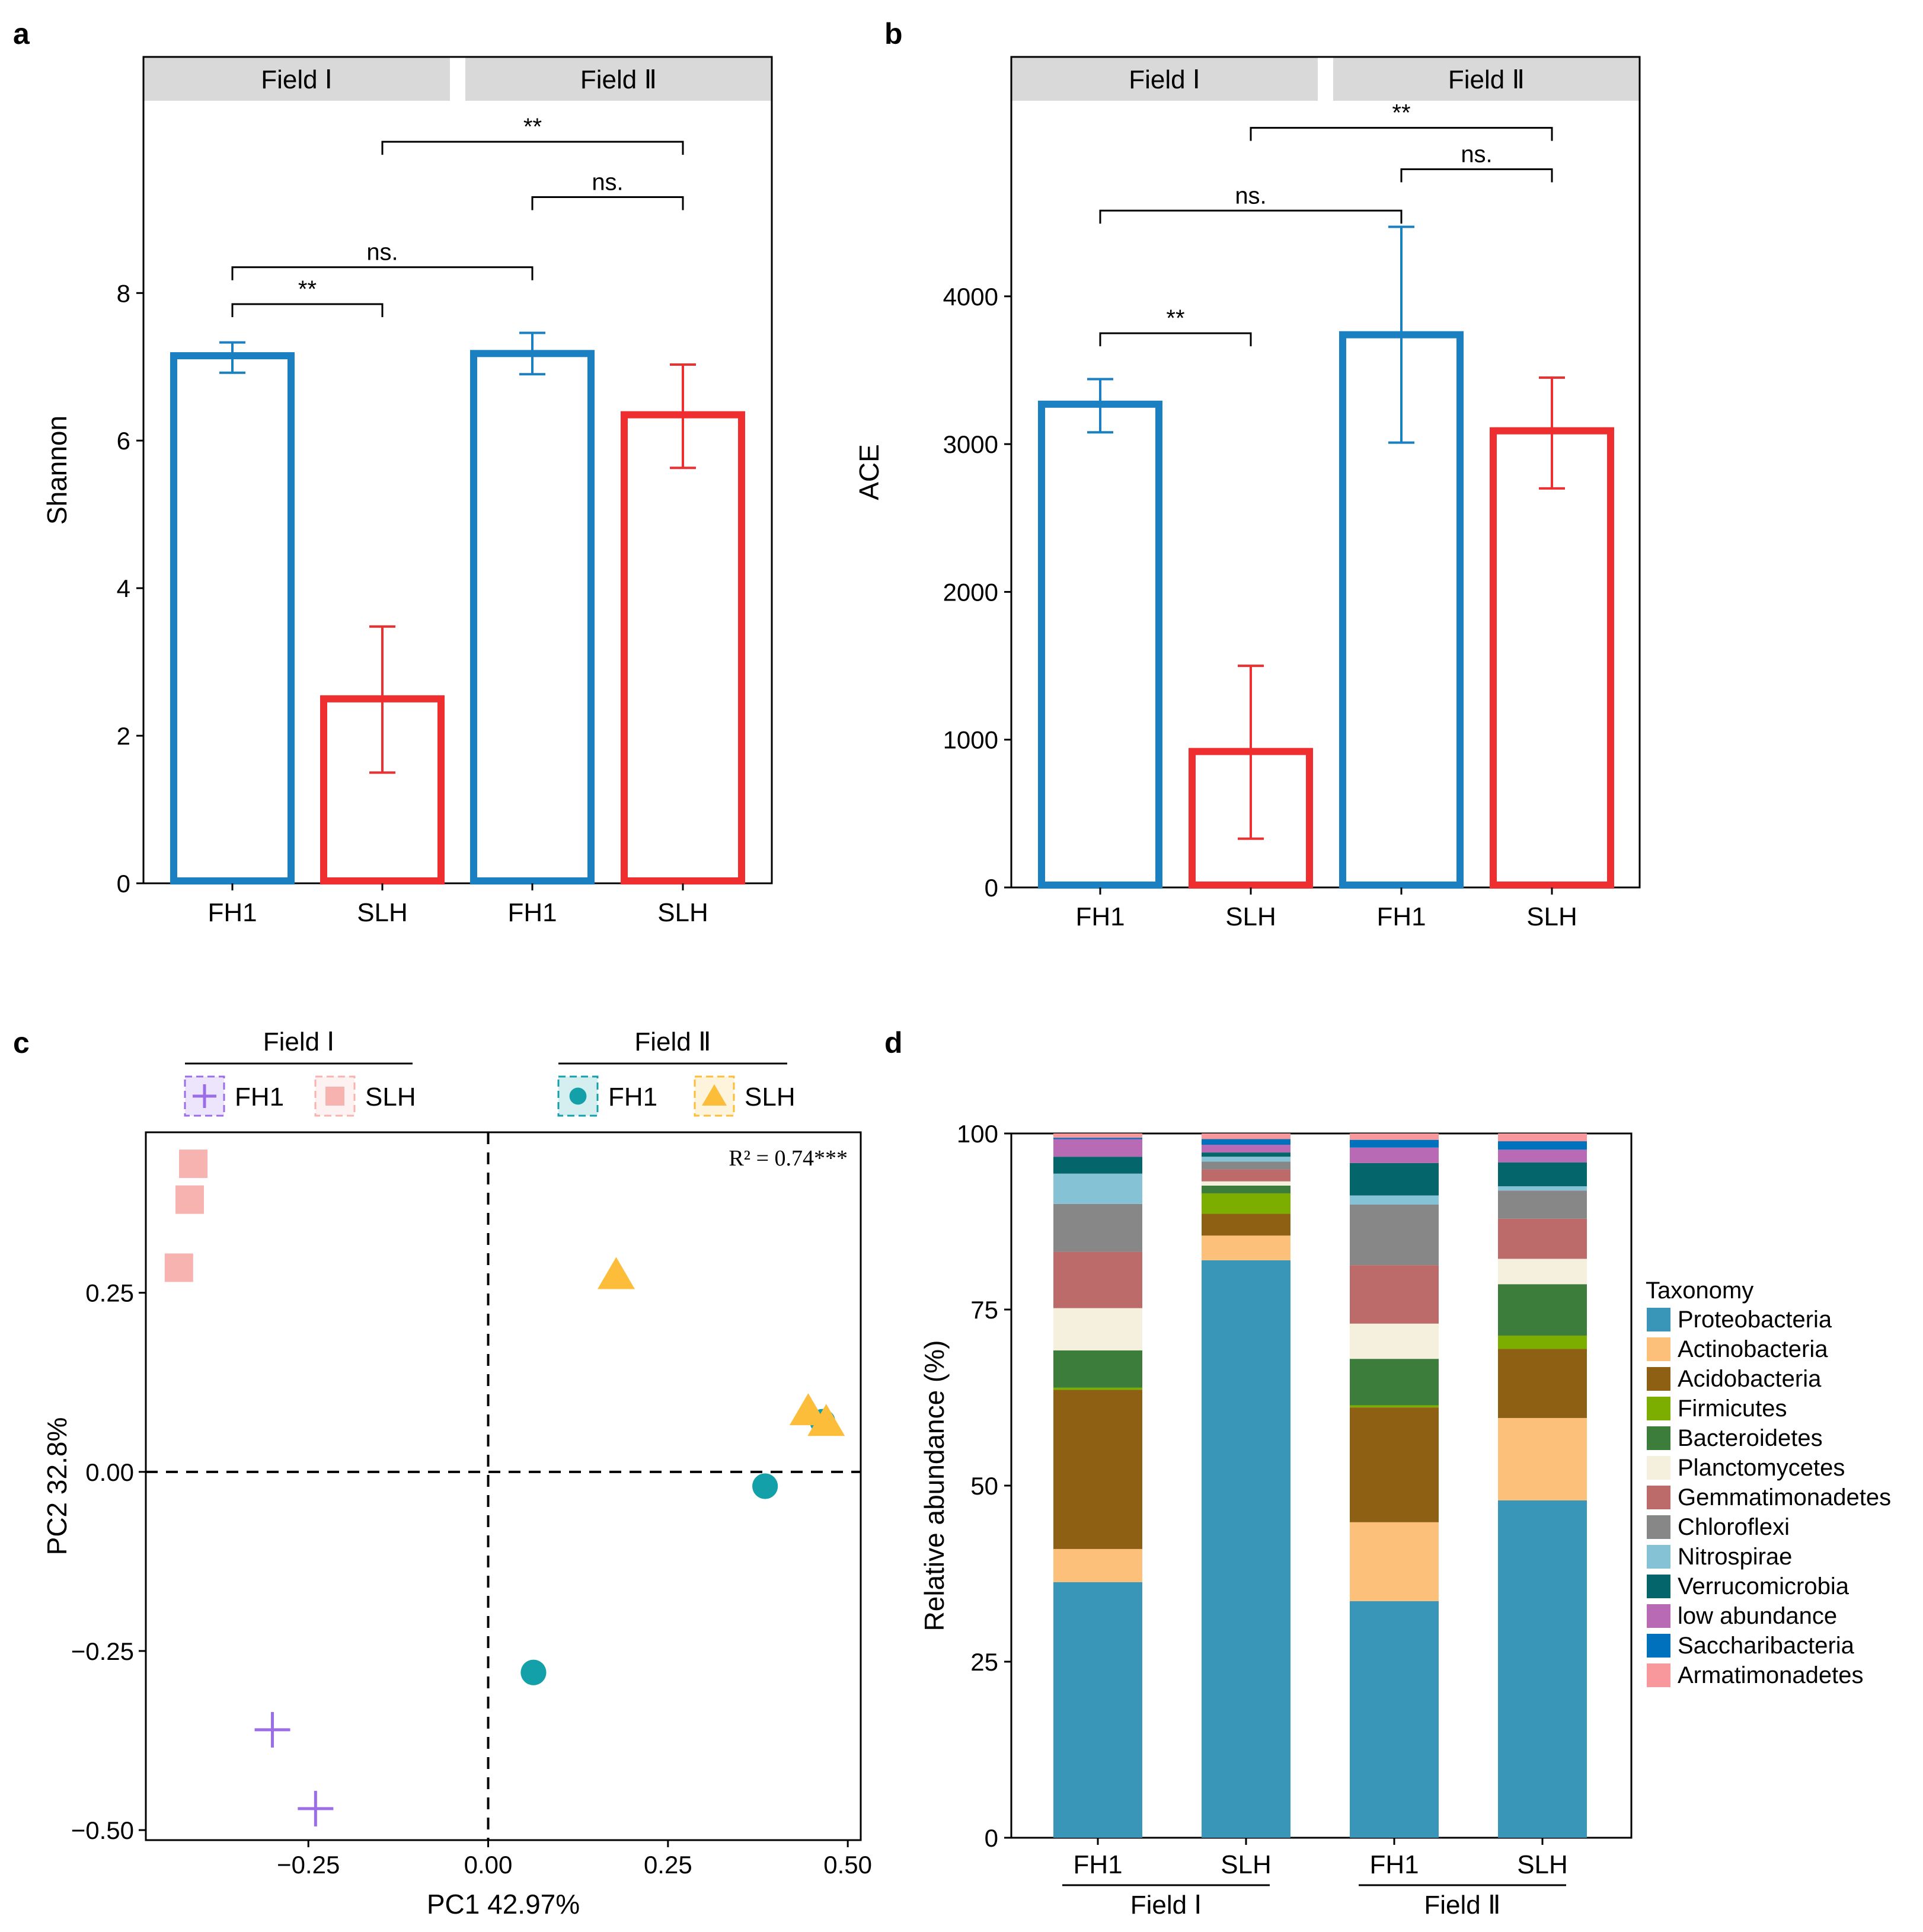 This screenshot has width=1923, height=1932. Describe the element at coordinates (619, 79) in the screenshot. I see `facet-label: Field Ⅱ` at that location.